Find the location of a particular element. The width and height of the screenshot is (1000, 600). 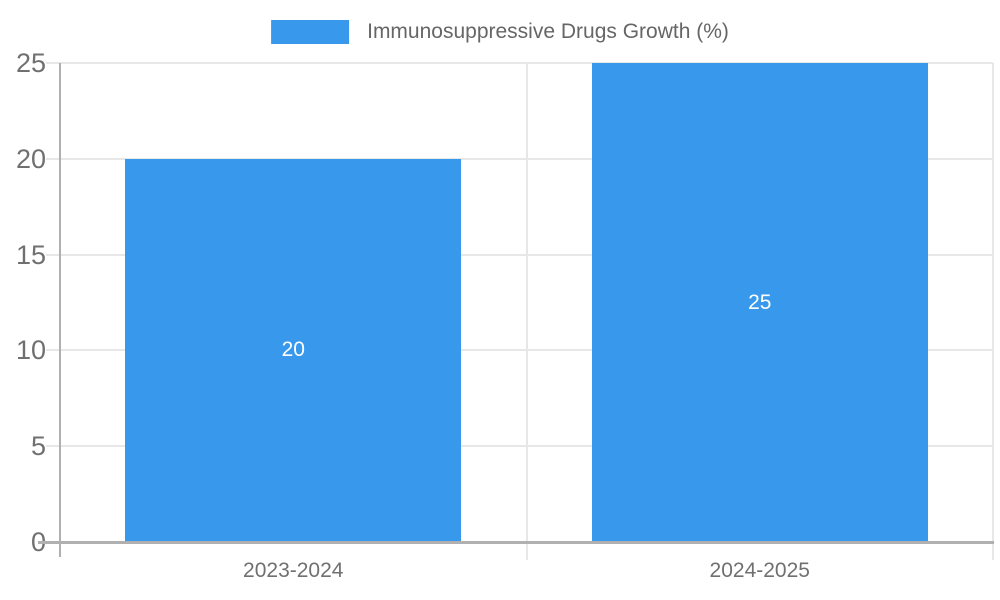

y-axis-line is located at coordinates (60, 310).